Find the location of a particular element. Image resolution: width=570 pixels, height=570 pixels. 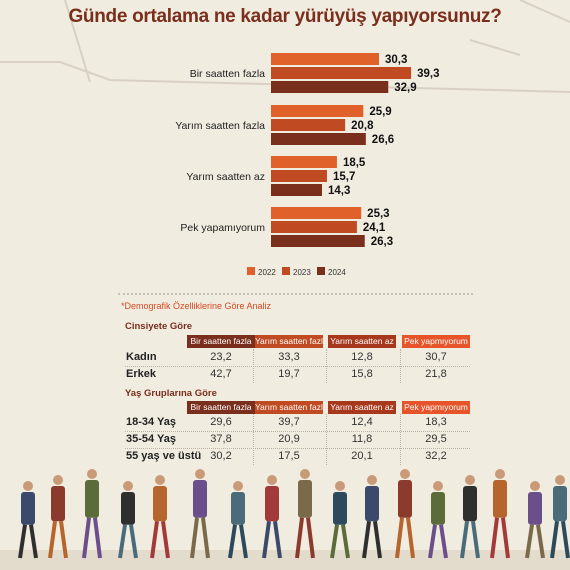

table-cell: 23,2 is located at coordinates (221, 357).